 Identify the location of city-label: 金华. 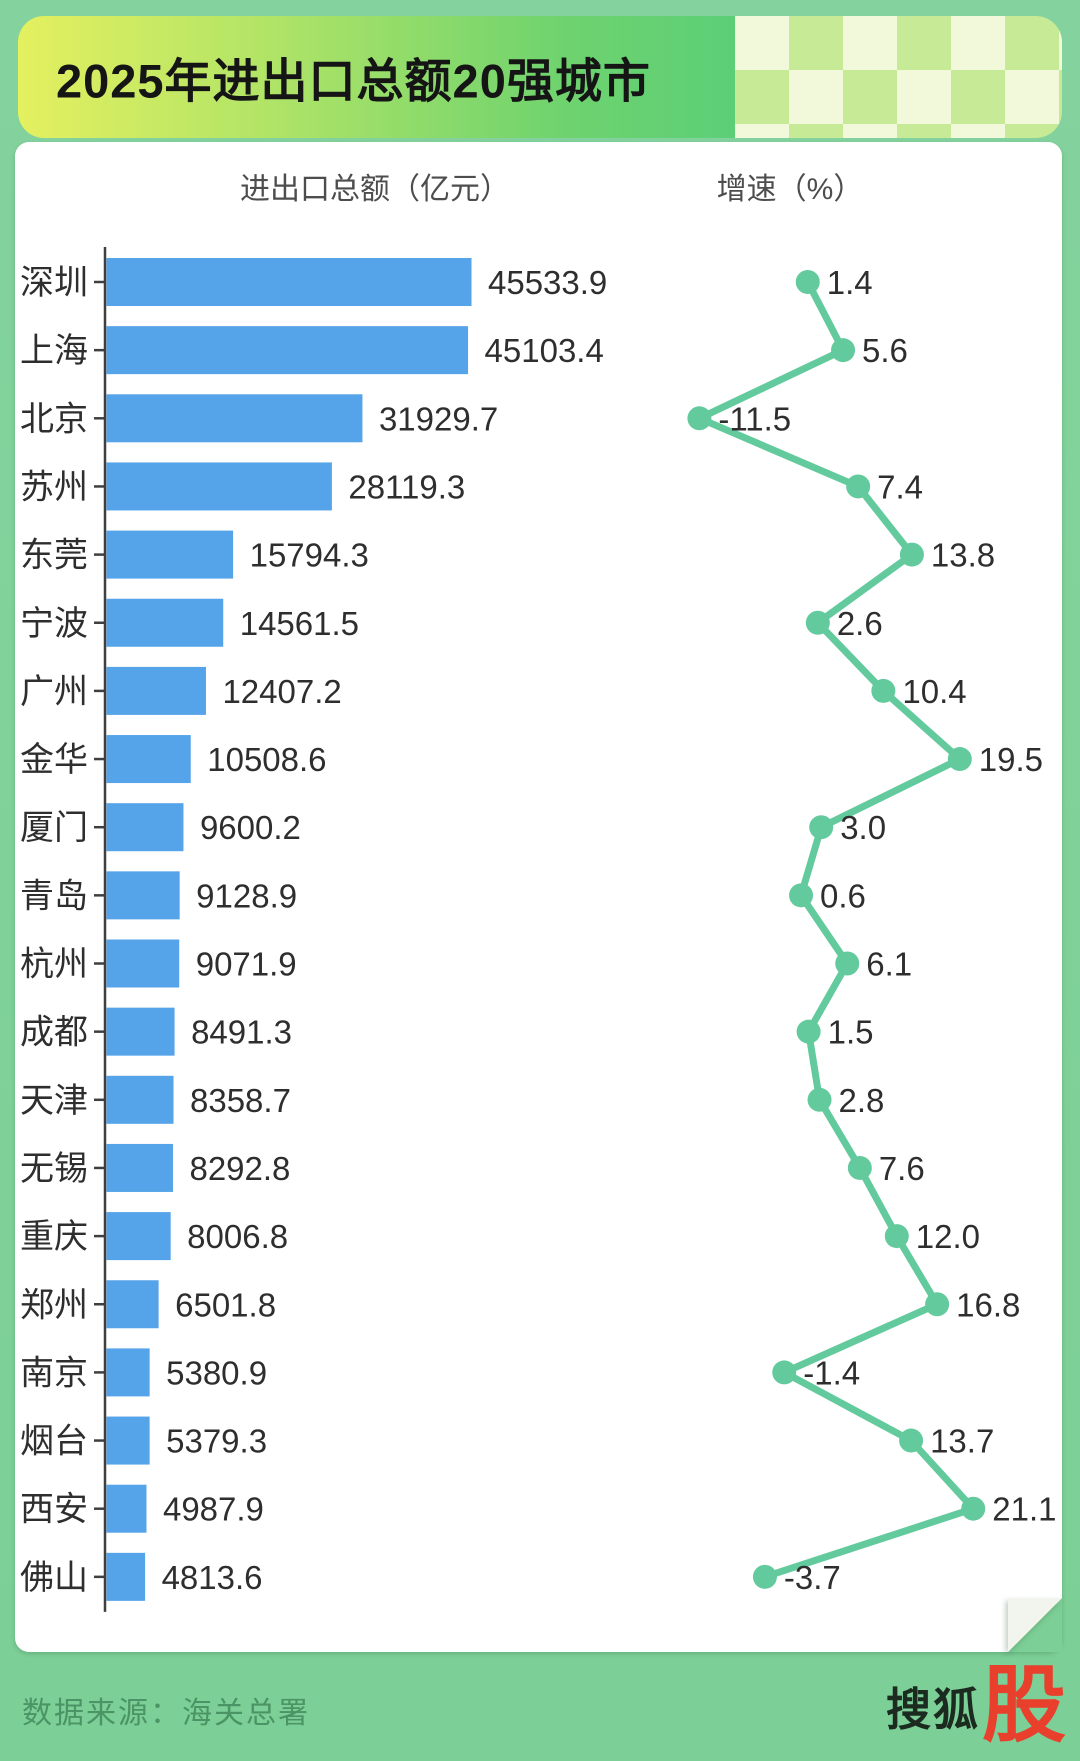
(54, 760).